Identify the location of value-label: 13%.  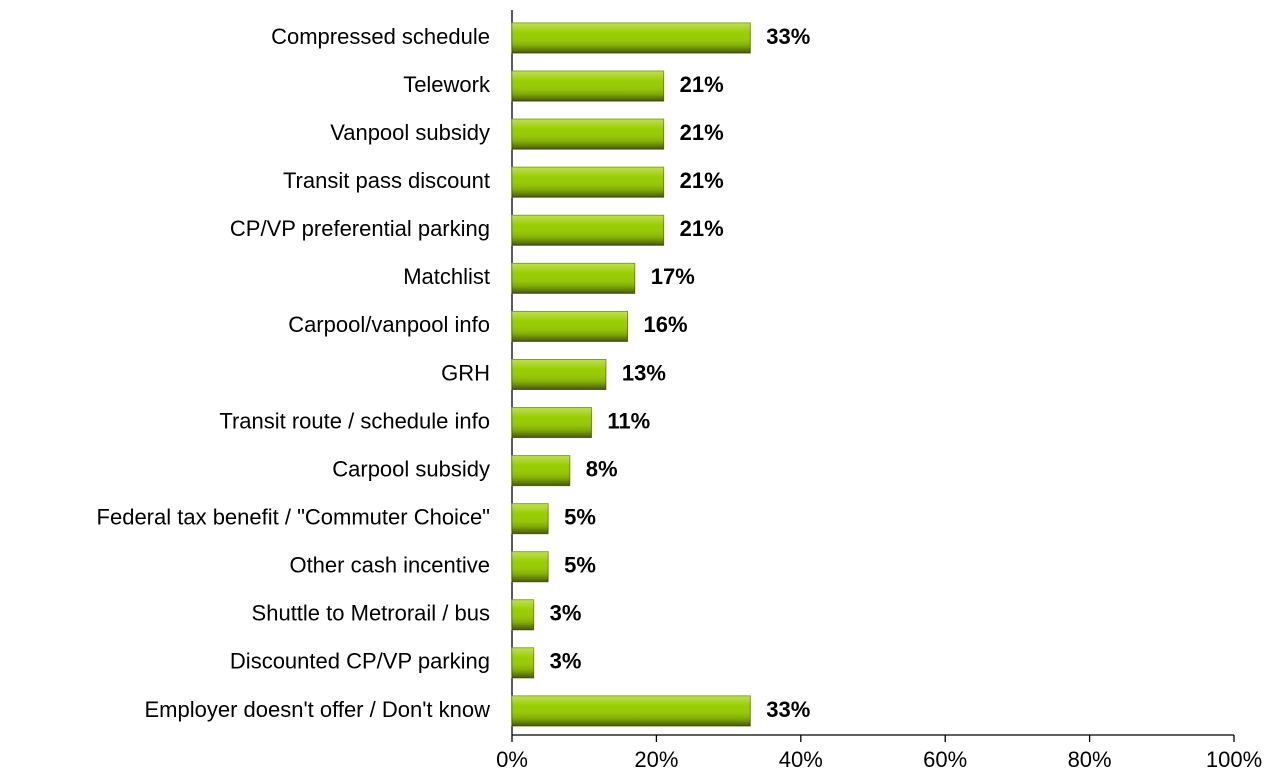
(644, 372).